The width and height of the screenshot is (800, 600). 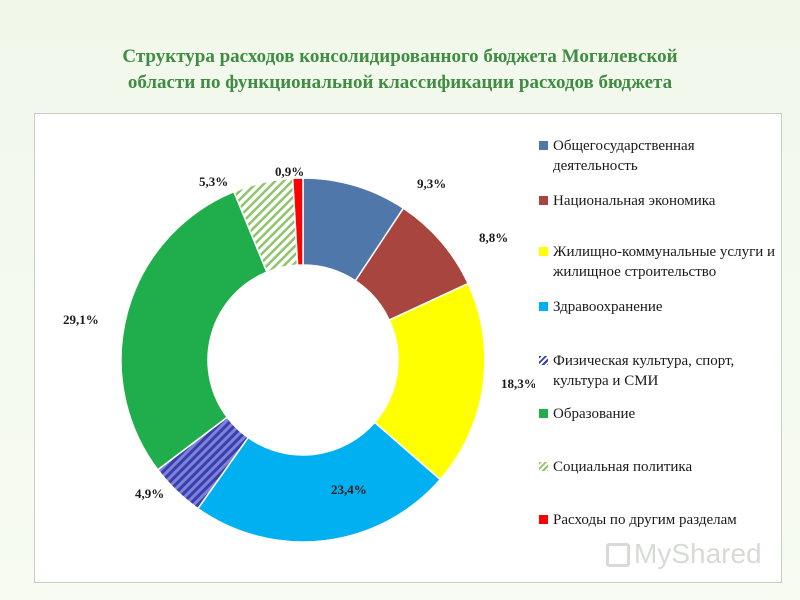 What do you see at coordinates (698, 553) in the screenshot?
I see `watermark-text: MyShared` at bounding box center [698, 553].